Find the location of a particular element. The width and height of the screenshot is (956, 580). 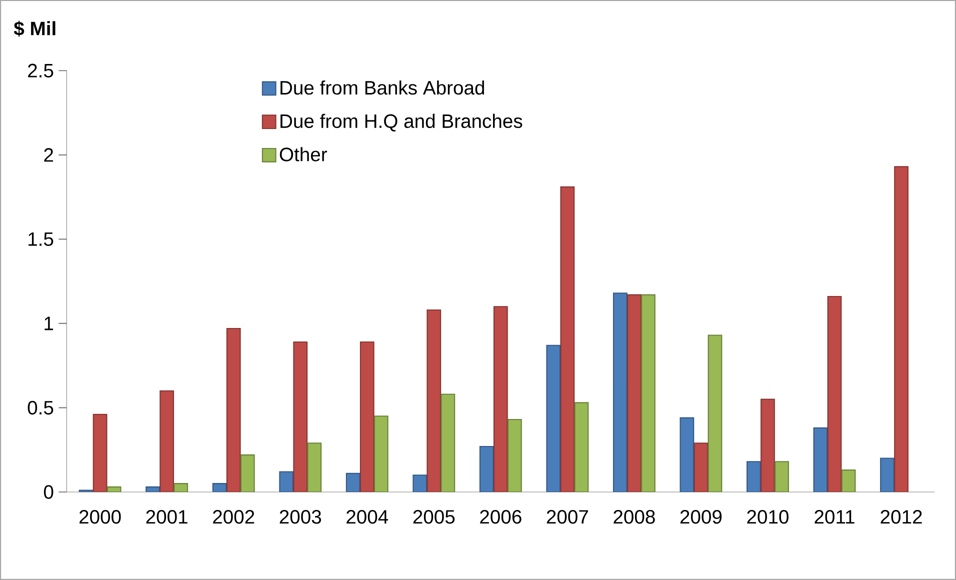

y-tick-label: 2 is located at coordinates (48, 155).